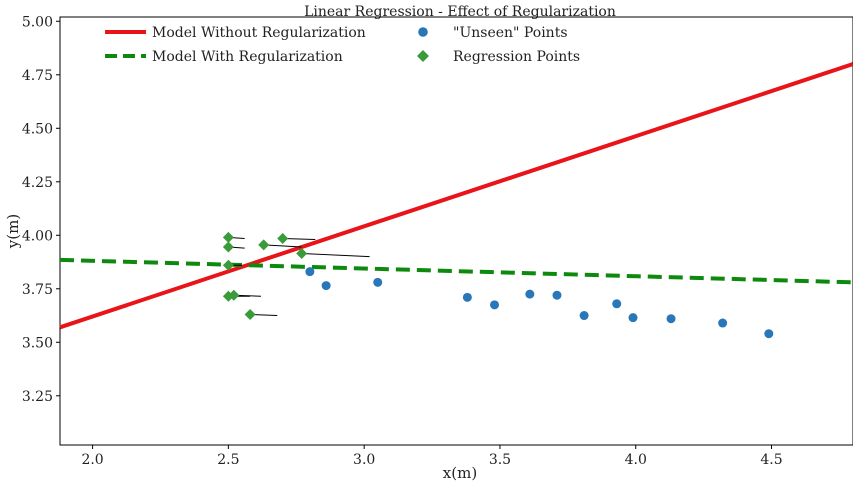  Describe the element at coordinates (37, 22) in the screenshot. I see `y-tick-label: 5.00` at that location.